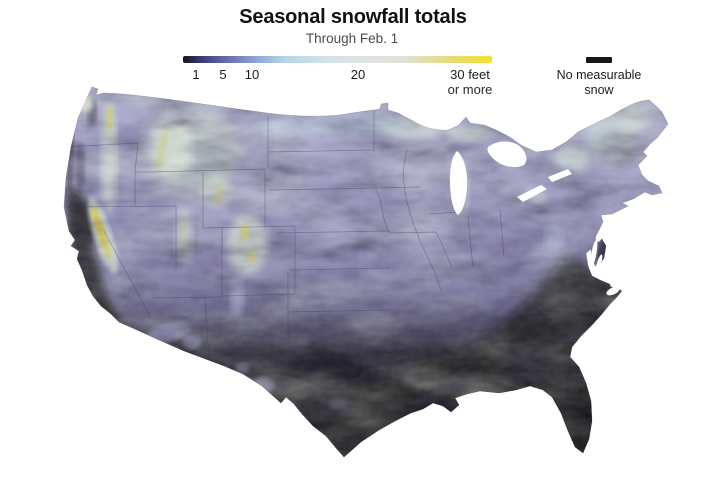 Image resolution: width=720 pixels, height=478 pixels. I want to click on scale-tick-labels: 1 5 10 20 30 feet, so click(337, 75).